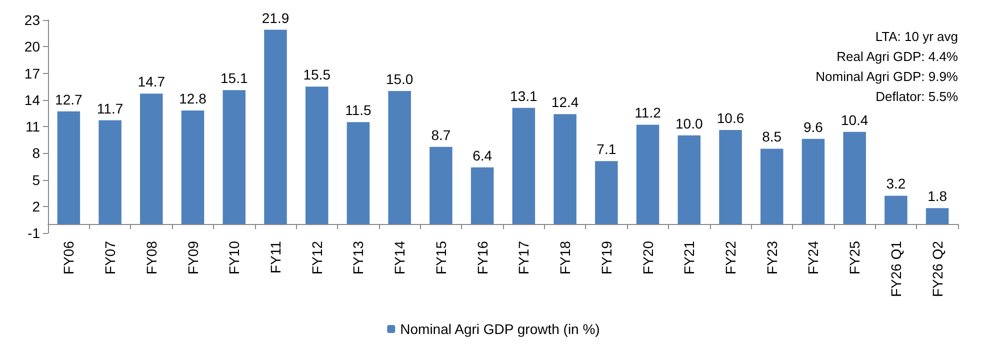 This screenshot has height=353, width=988. What do you see at coordinates (772, 257) in the screenshot?
I see `x-tick-label: FY23` at bounding box center [772, 257].